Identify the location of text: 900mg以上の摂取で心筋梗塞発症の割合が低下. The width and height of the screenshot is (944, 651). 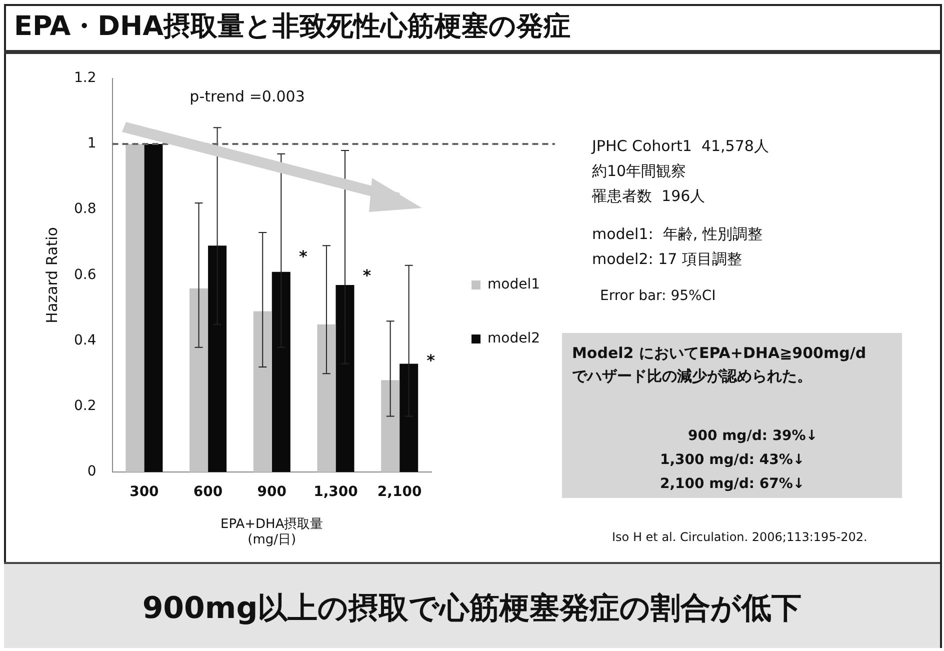
(472, 609).